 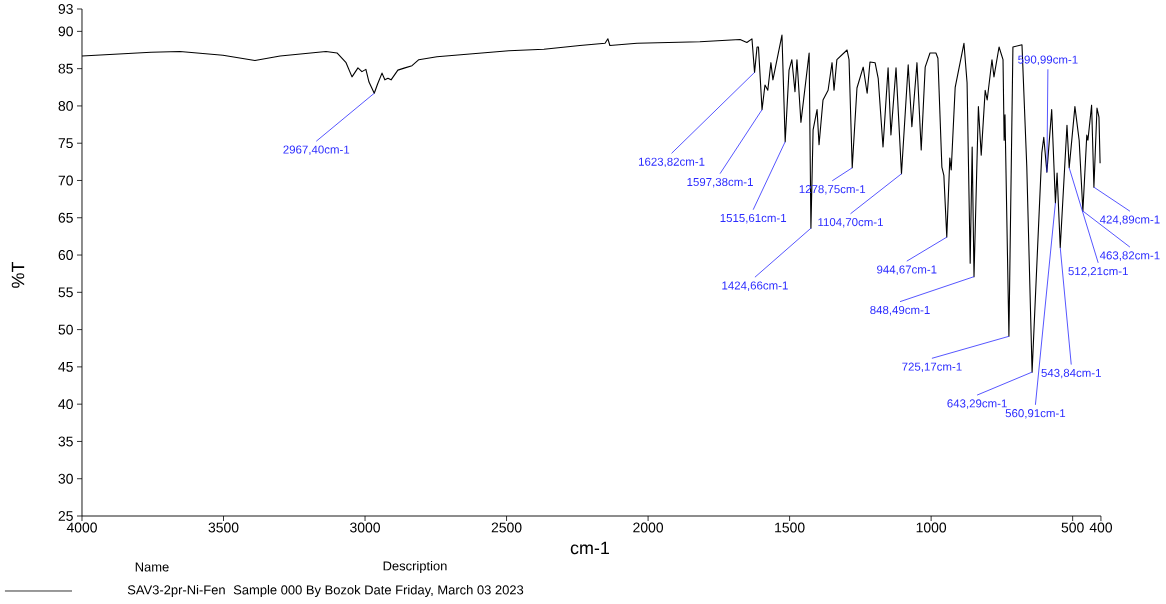 I want to click on y-tick-label: 65, so click(x=65, y=217).